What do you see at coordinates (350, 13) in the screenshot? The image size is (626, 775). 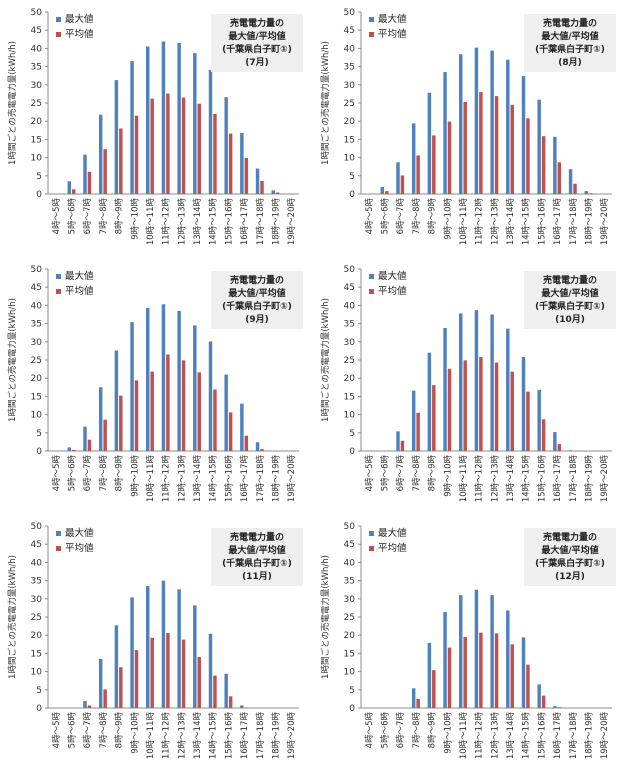 I see `y-tick-label: 50` at bounding box center [350, 13].